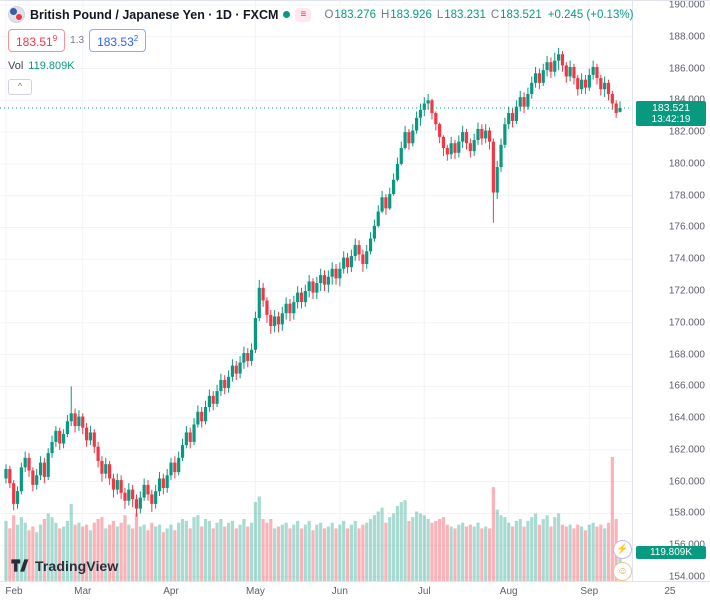  Describe the element at coordinates (20, 87) in the screenshot. I see `collapse-legend-button: ^` at that location.